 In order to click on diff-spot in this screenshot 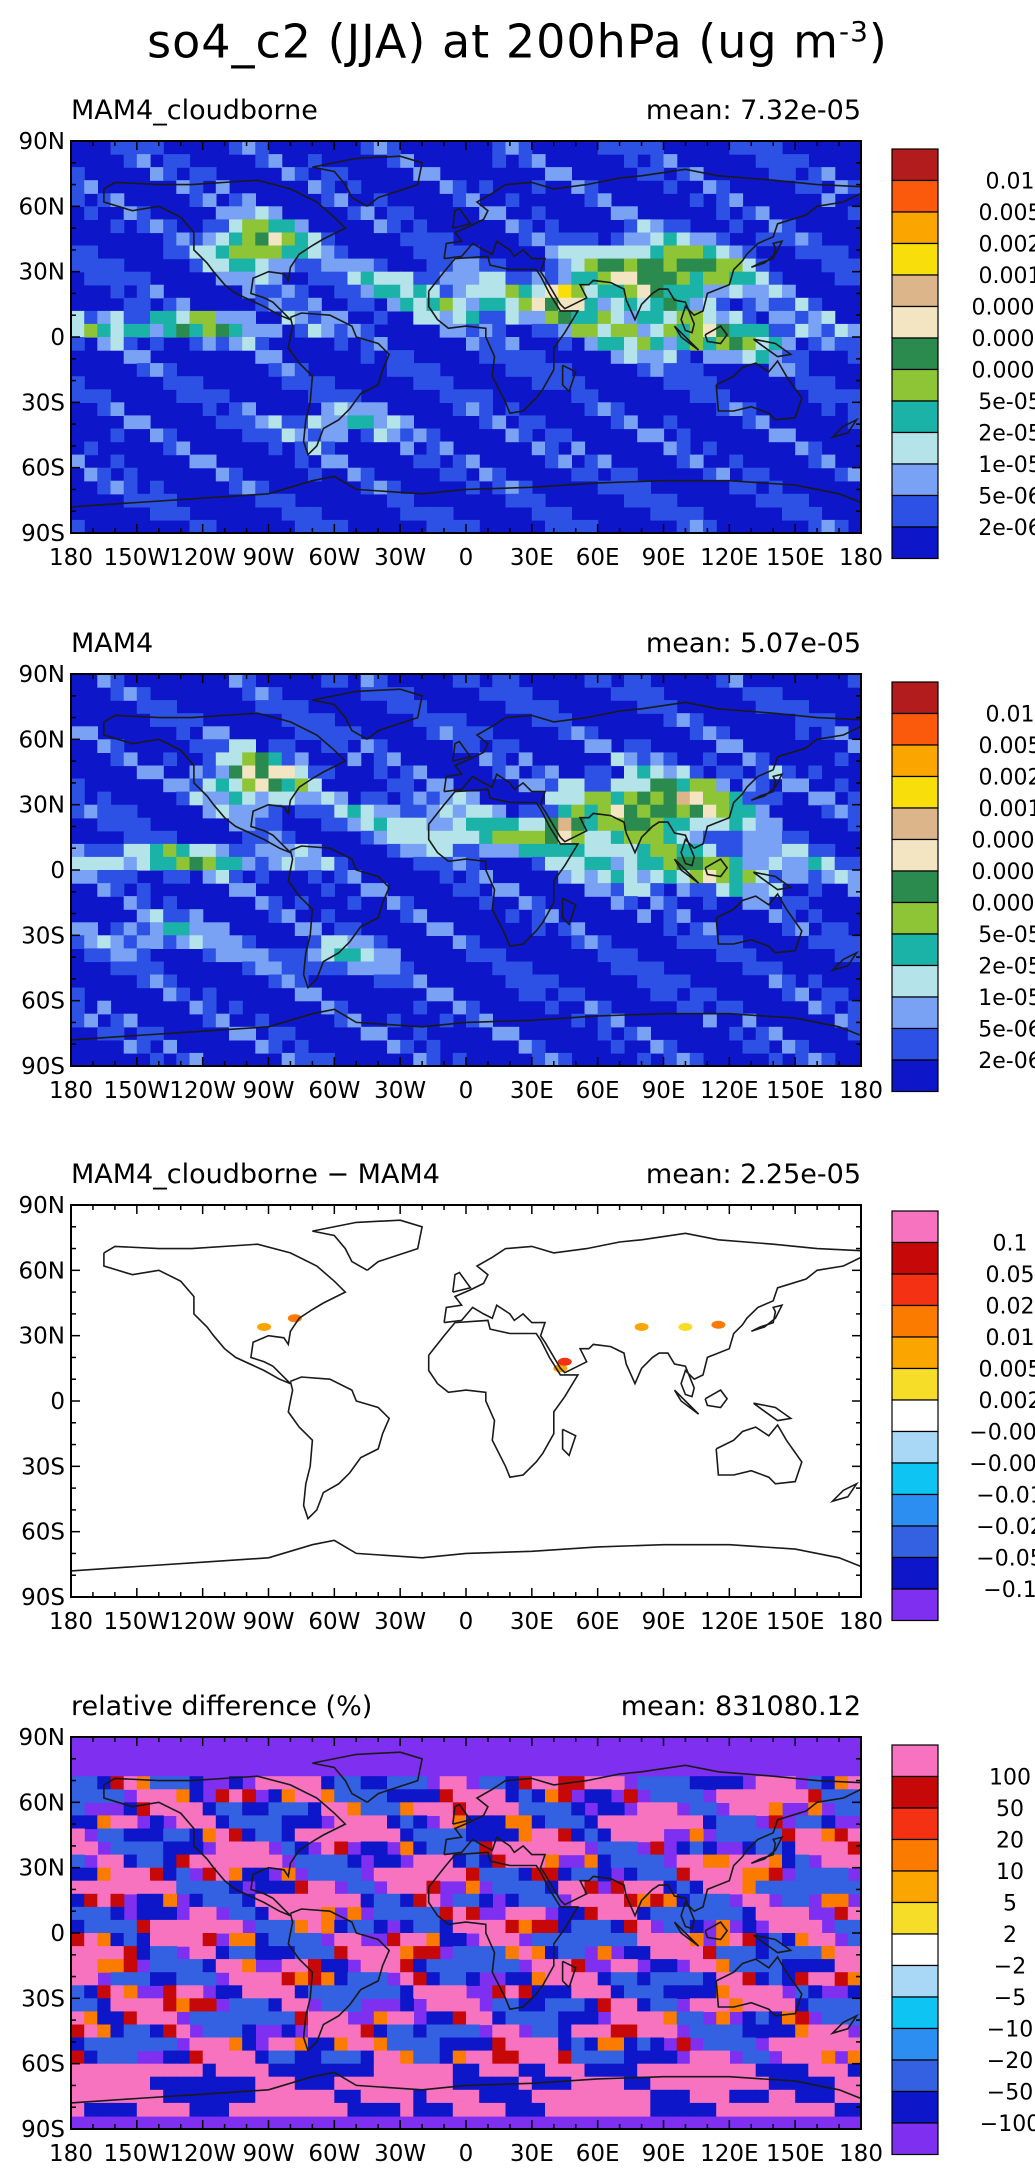, I will do `click(641, 1326)`.